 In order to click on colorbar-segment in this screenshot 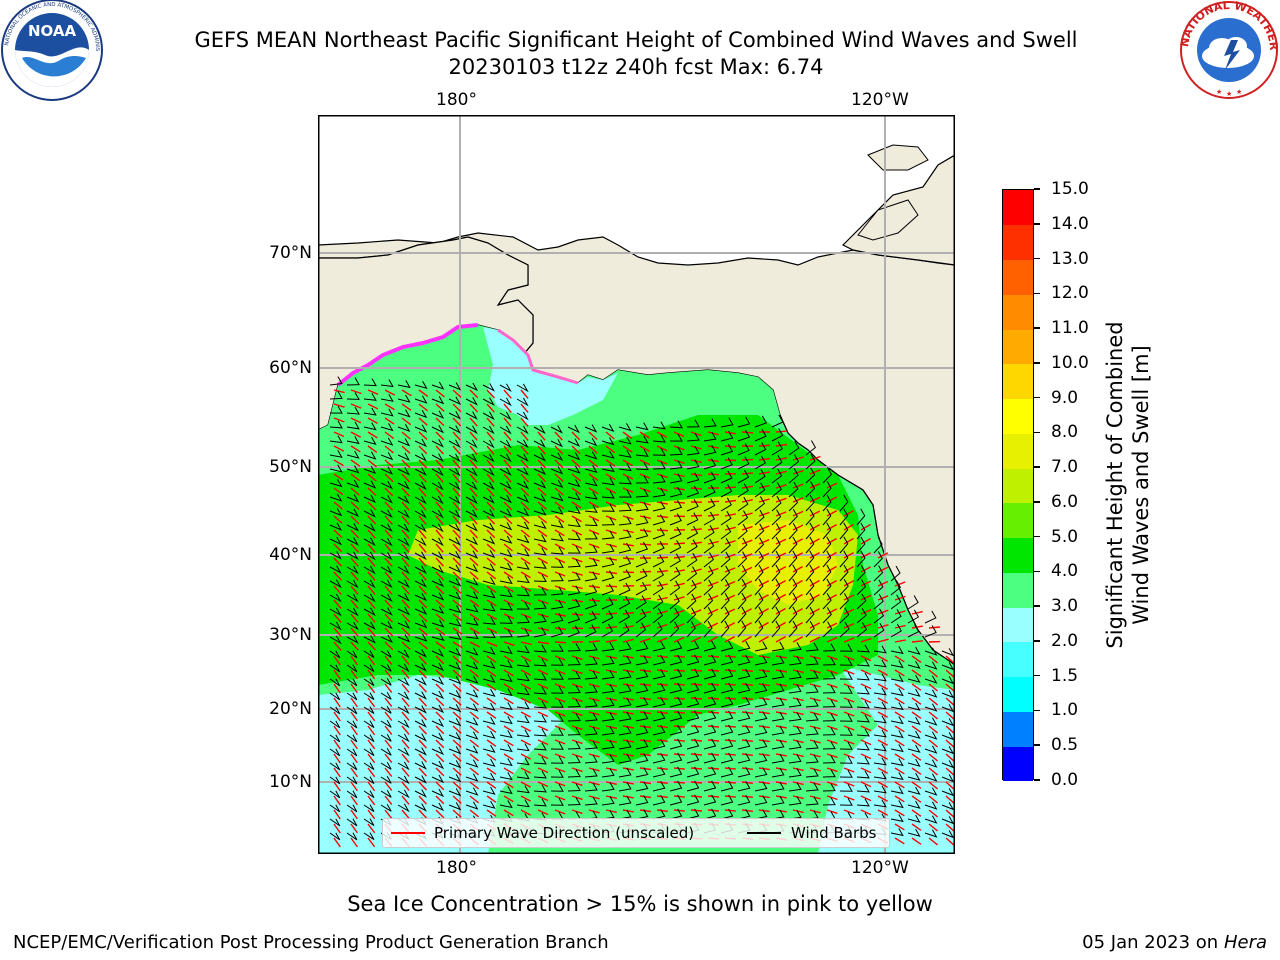, I will do `click(1018, 277)`.